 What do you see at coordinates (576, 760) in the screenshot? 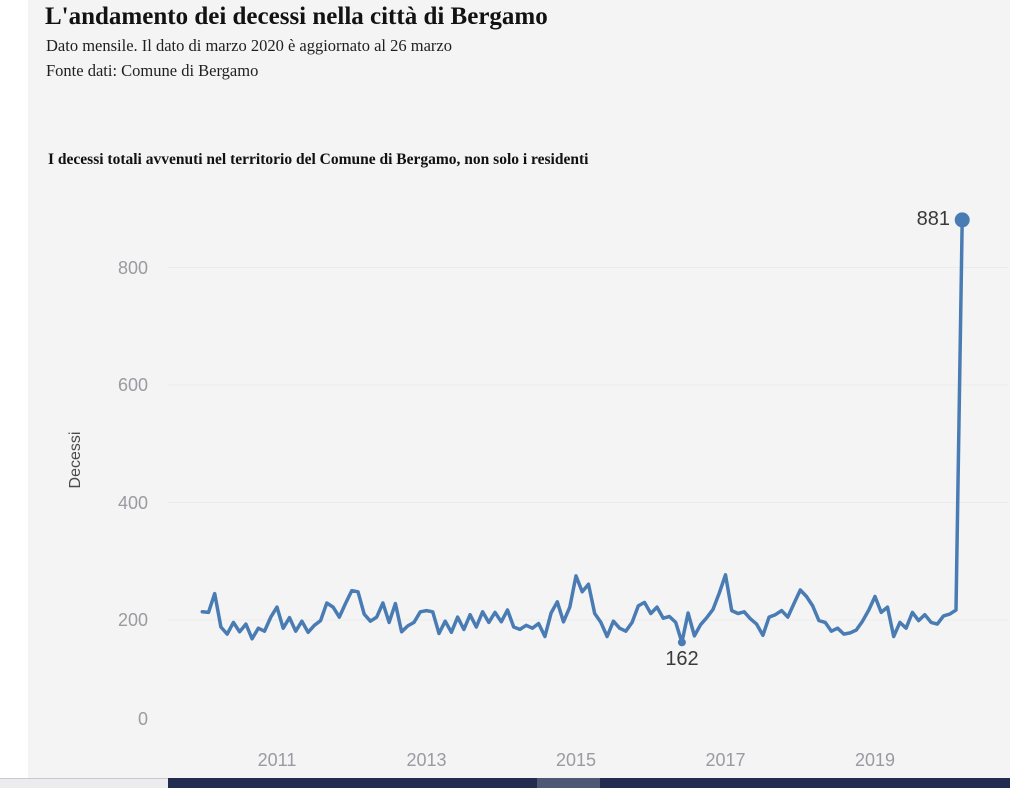
I see `x-tick-label: 2015` at bounding box center [576, 760].